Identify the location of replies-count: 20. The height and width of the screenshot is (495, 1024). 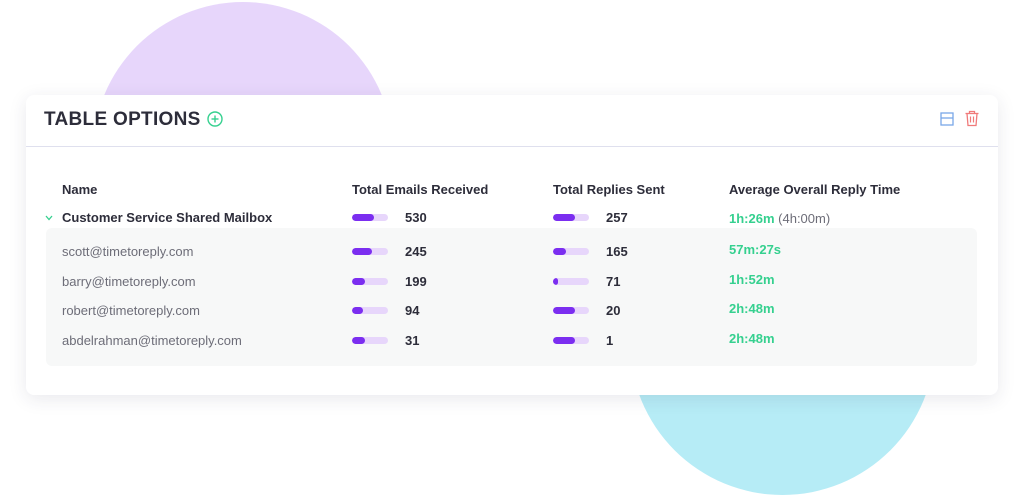
(613, 310).